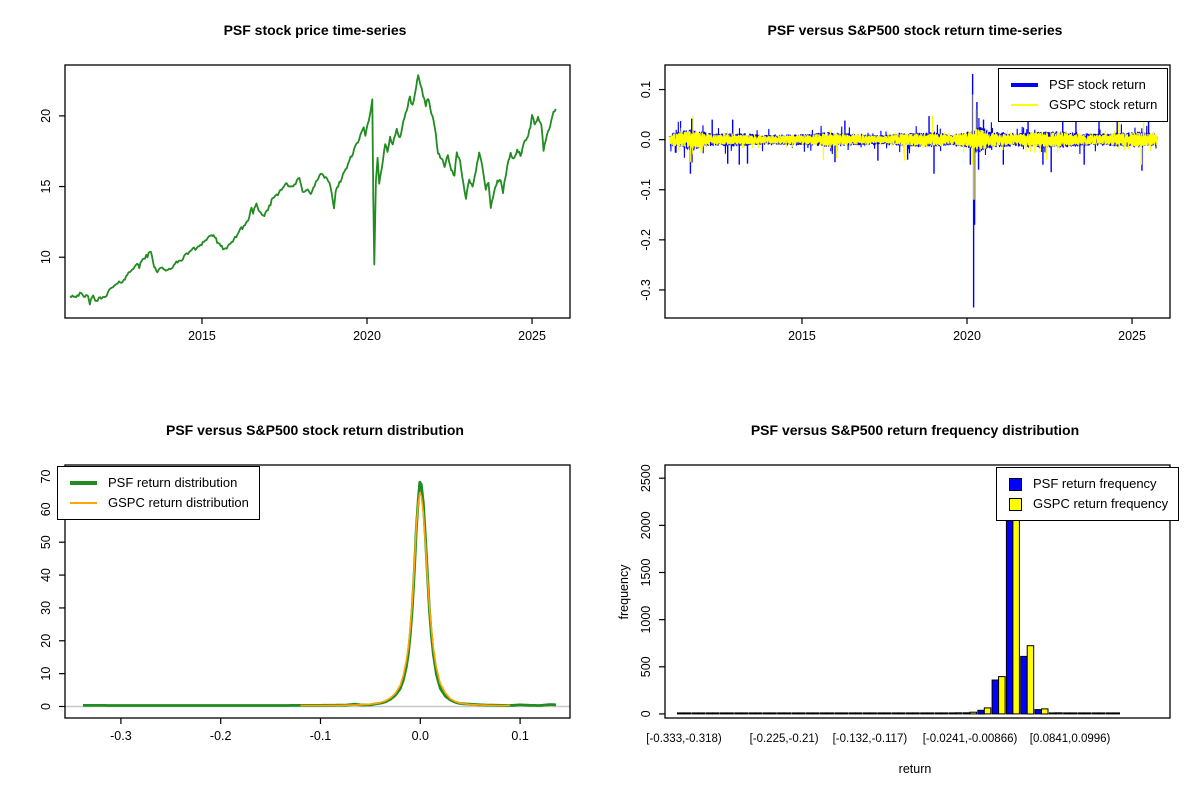 The height and width of the screenshot is (800, 1200). I want to click on bin-label: [0.0841,0.0996), so click(1070, 739).